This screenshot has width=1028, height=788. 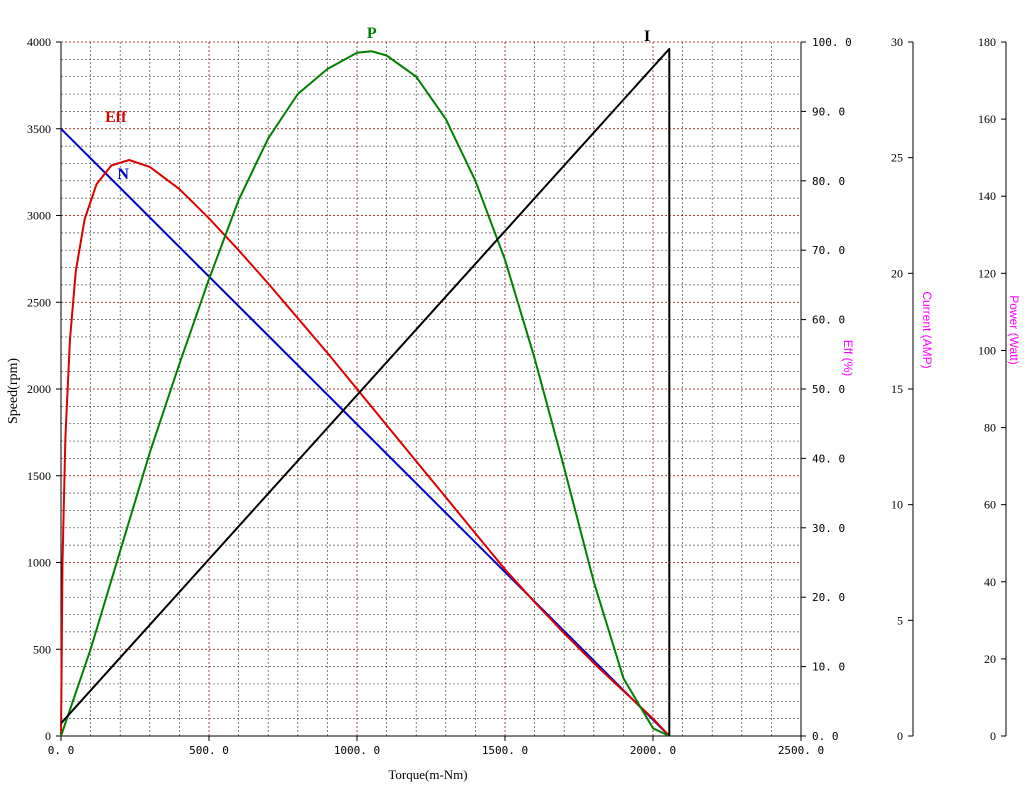 What do you see at coordinates (372, 33) in the screenshot?
I see `series-p-label: P` at bounding box center [372, 33].